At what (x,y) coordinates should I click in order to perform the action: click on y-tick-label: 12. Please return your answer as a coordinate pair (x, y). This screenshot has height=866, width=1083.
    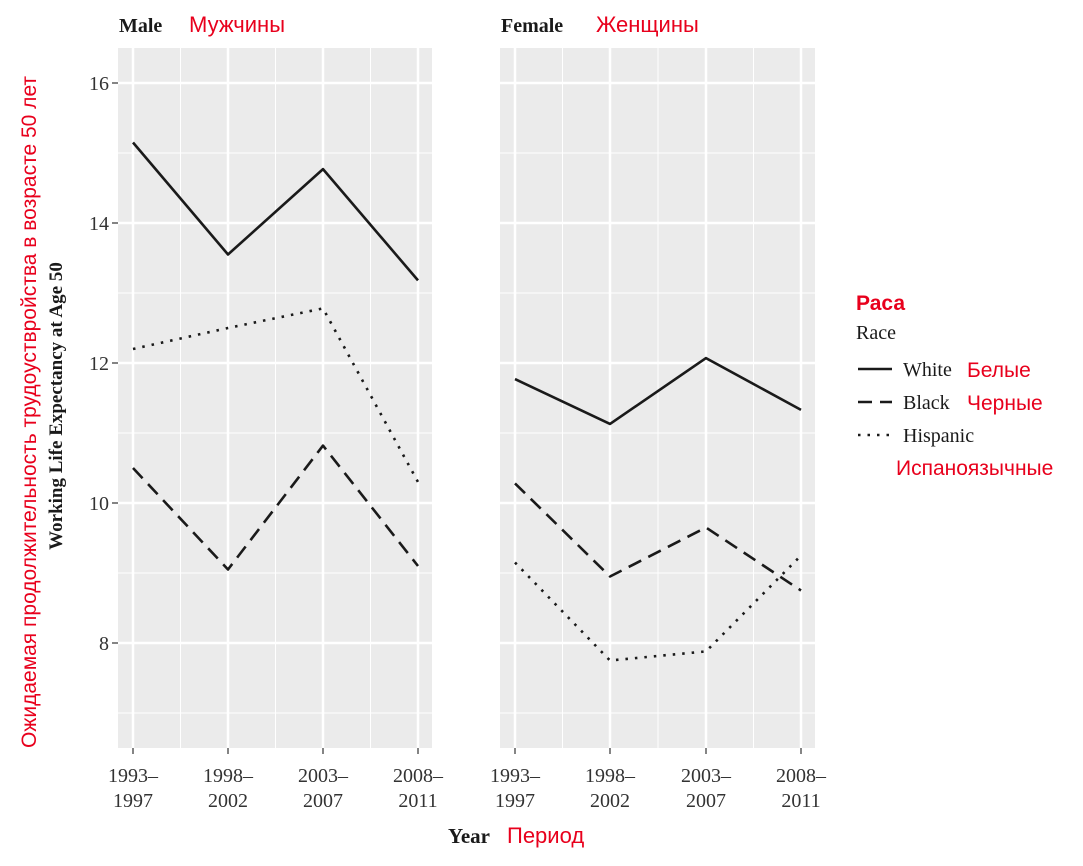
    Looking at the image, I should click on (99, 364).